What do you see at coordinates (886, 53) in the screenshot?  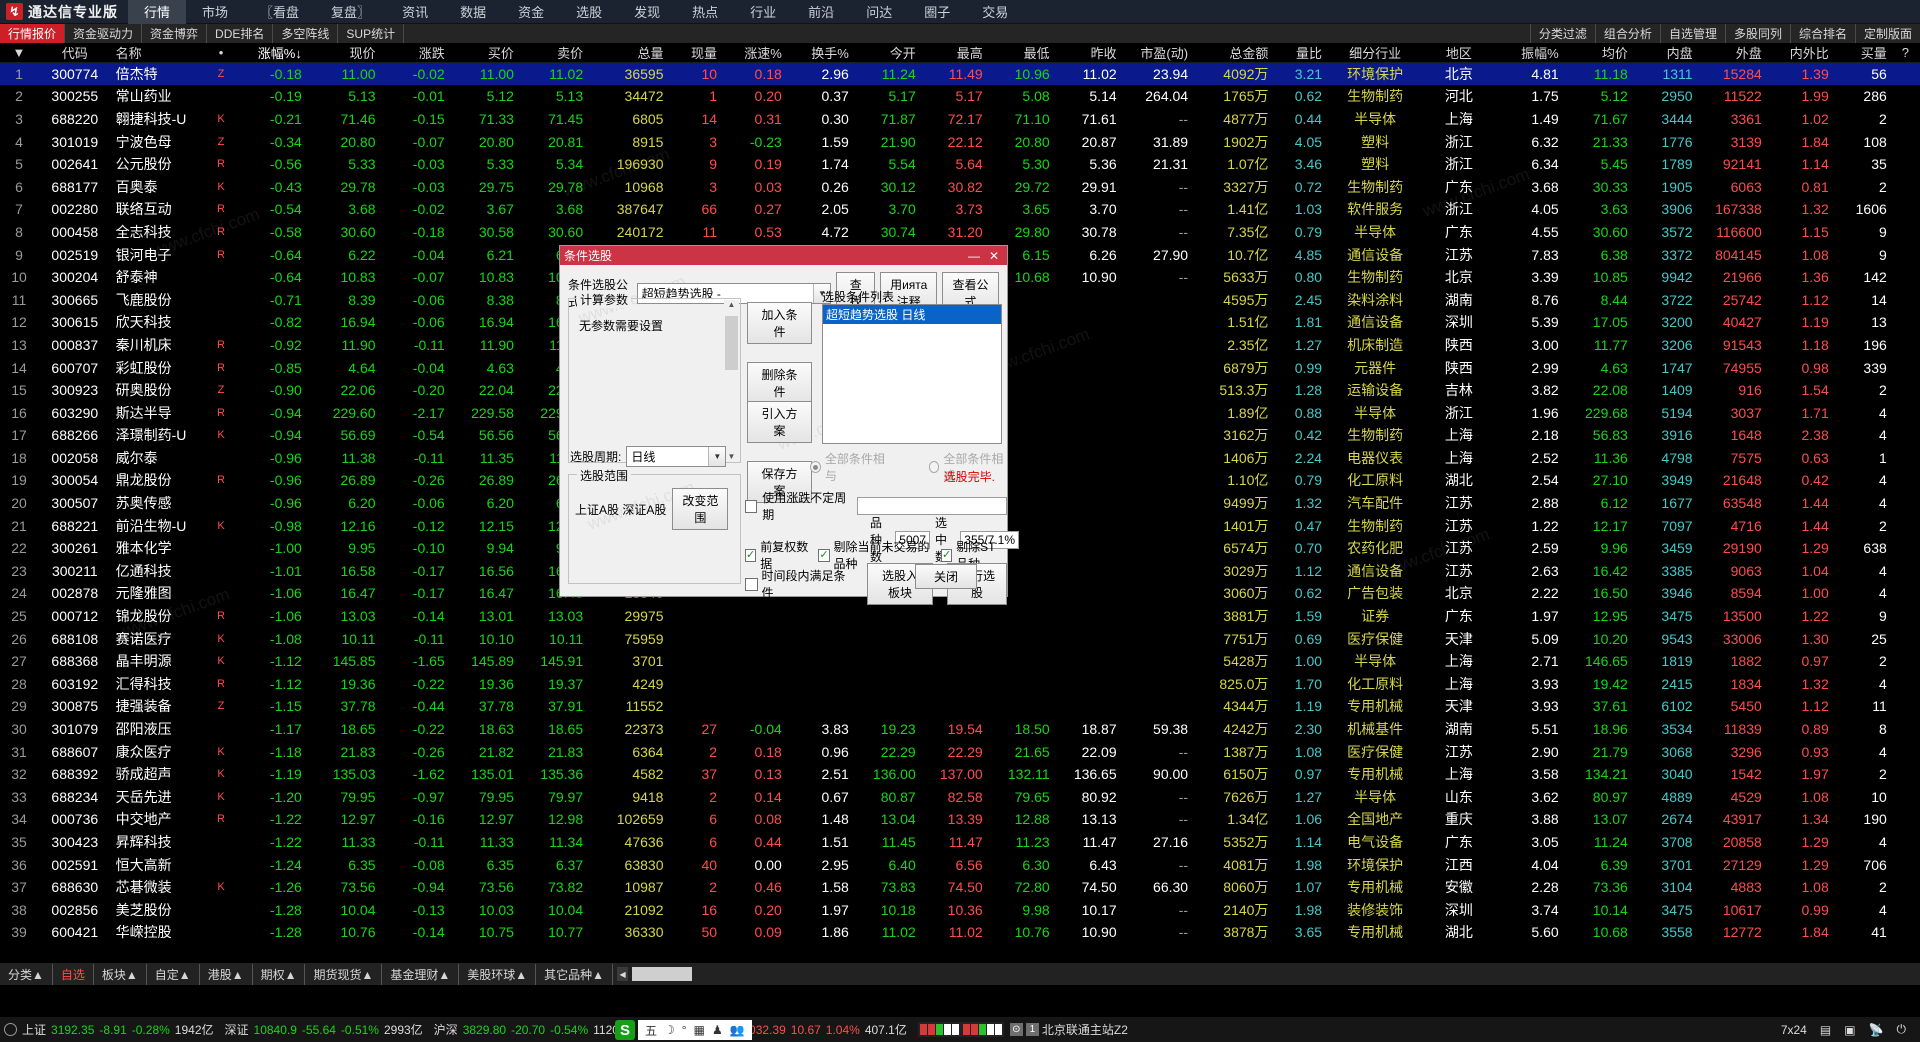 I see `column-header-今开: 今开` at bounding box center [886, 53].